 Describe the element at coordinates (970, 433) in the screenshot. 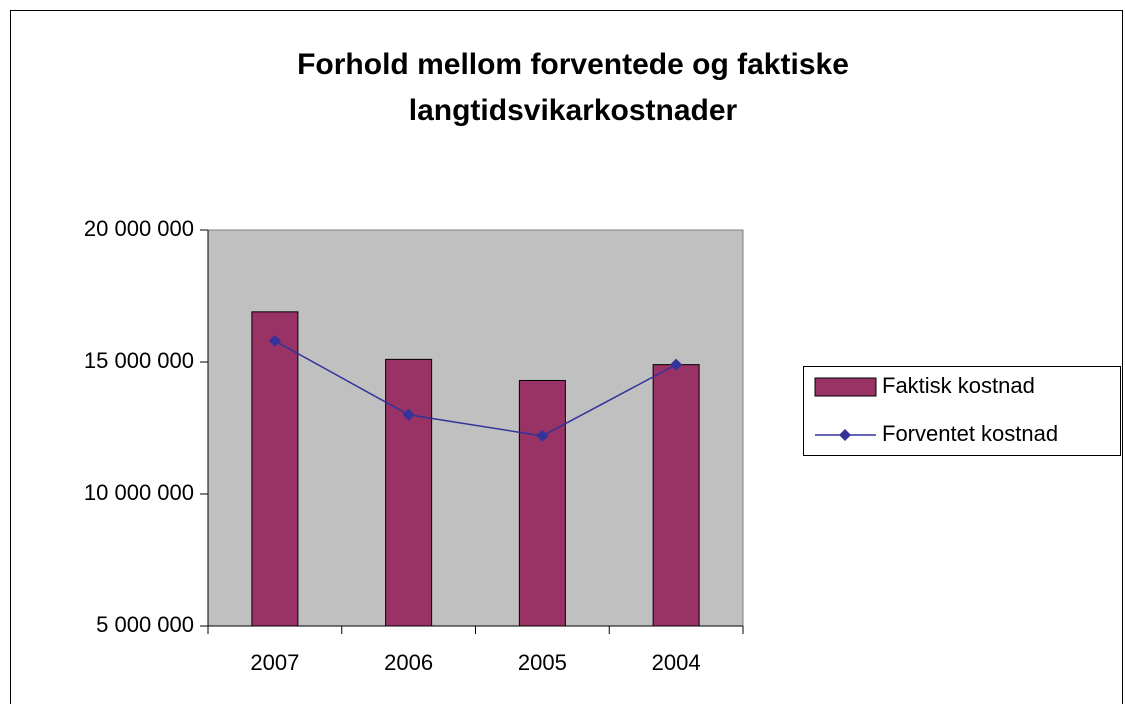

I see `legend-label: Forventet kostnad` at that location.